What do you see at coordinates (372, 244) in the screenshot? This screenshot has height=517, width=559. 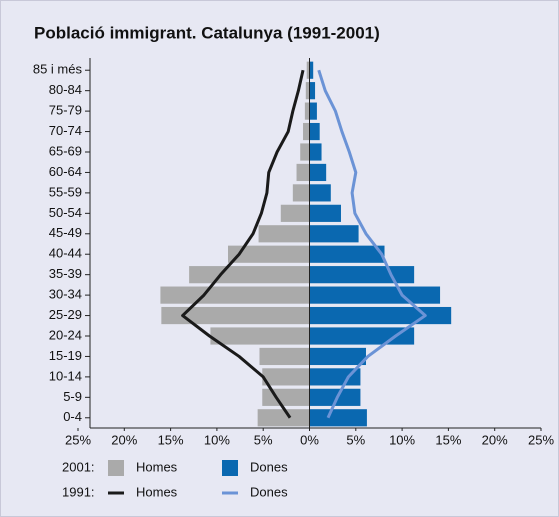 I see `line` at bounding box center [372, 244].